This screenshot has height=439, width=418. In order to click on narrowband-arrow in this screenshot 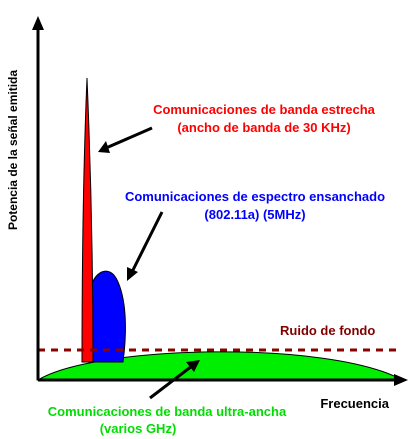, I will do `click(129, 138)`.